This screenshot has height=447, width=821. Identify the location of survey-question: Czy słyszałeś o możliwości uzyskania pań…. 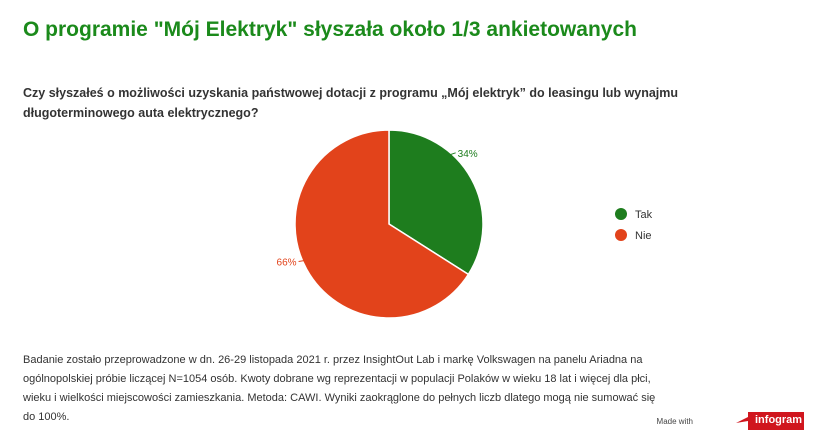
(351, 103).